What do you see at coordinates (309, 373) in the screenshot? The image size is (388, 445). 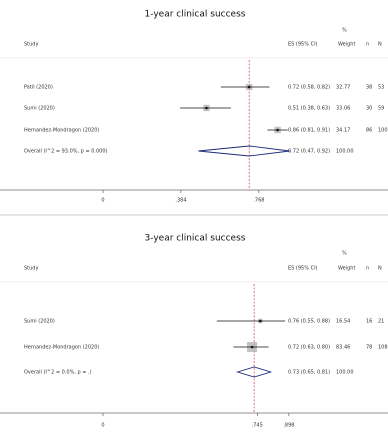 I see `es-label: 0.73 (0.65, 0.81)` at bounding box center [309, 373].